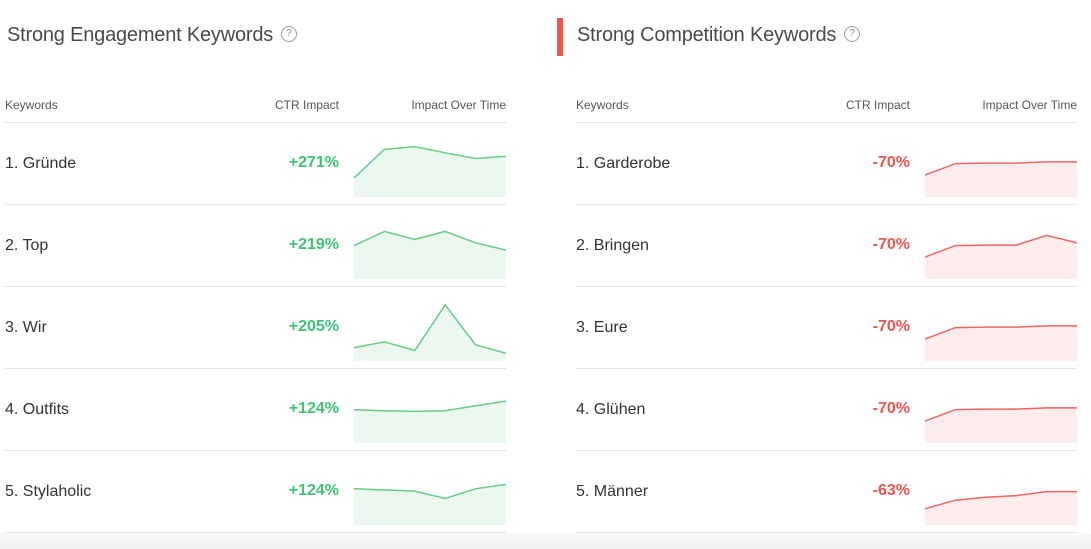 This screenshot has width=1091, height=549. Describe the element at coordinates (602, 327) in the screenshot. I see `keyword-label: 3. Eure` at that location.